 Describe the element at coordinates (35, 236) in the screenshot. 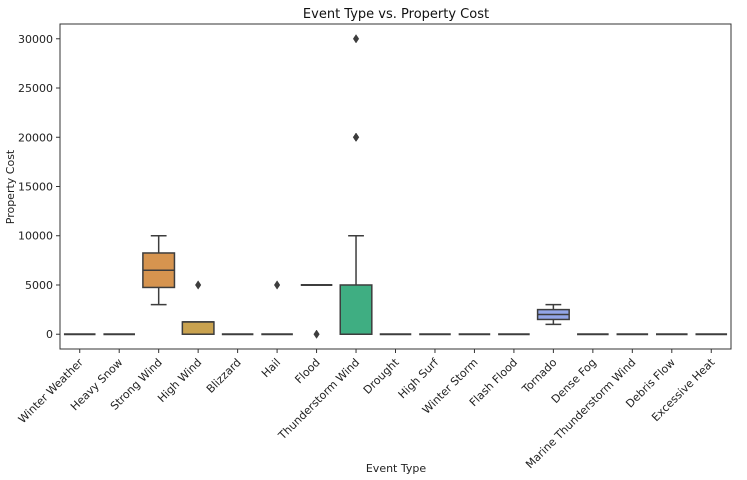

I see `y-tick-label: 10000` at that location.